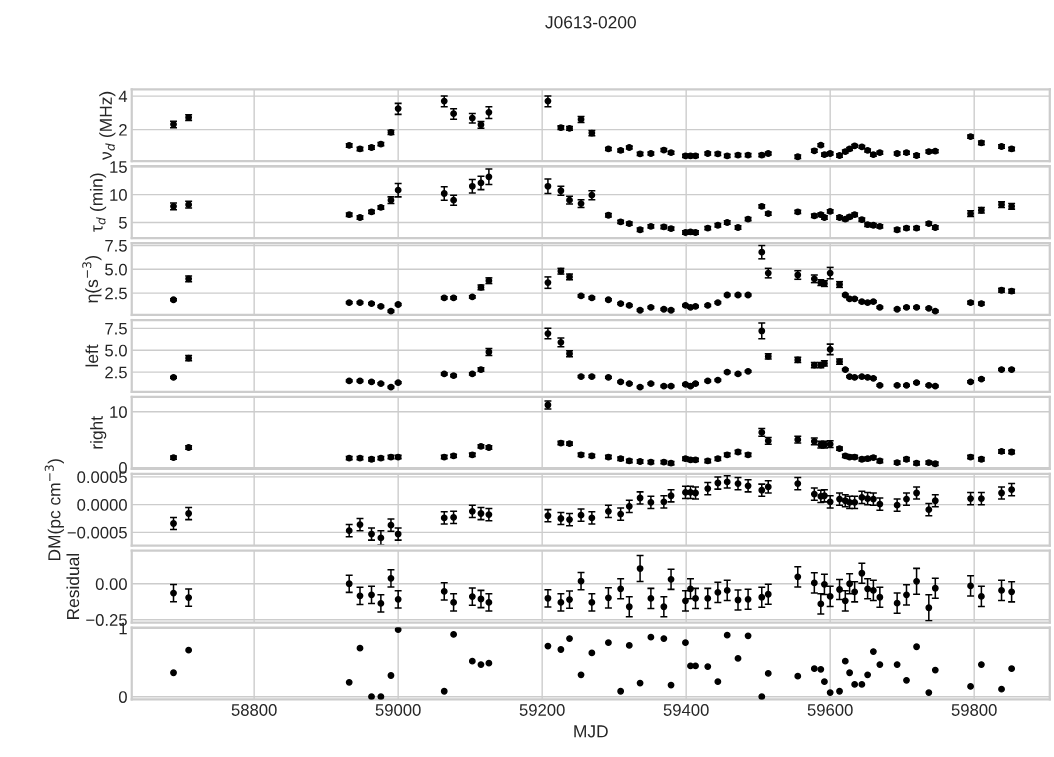  I want to click on y-tick-label: 0, so click(122, 697).